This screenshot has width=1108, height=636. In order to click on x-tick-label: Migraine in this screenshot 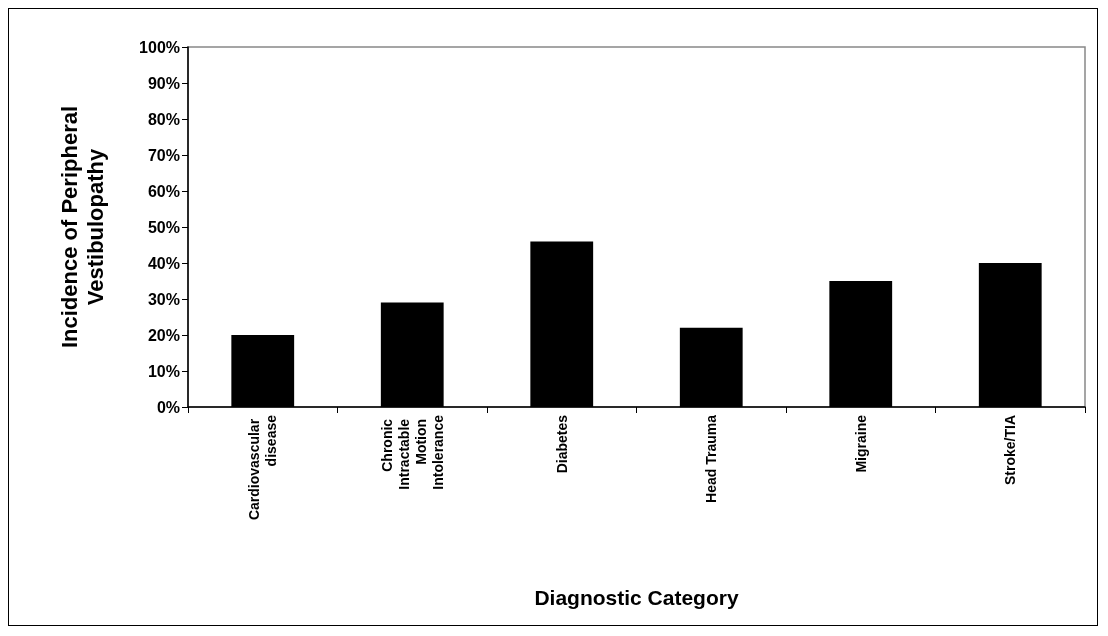, I will do `click(860, 443)`.